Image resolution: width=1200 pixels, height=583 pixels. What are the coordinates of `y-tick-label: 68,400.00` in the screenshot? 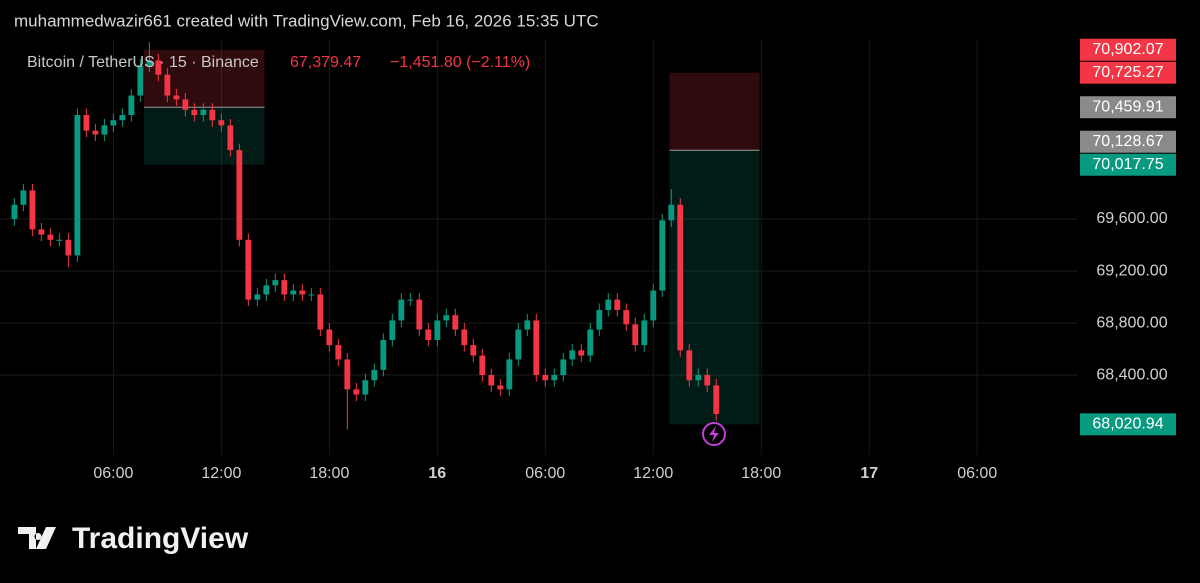 It's located at (1131, 374).